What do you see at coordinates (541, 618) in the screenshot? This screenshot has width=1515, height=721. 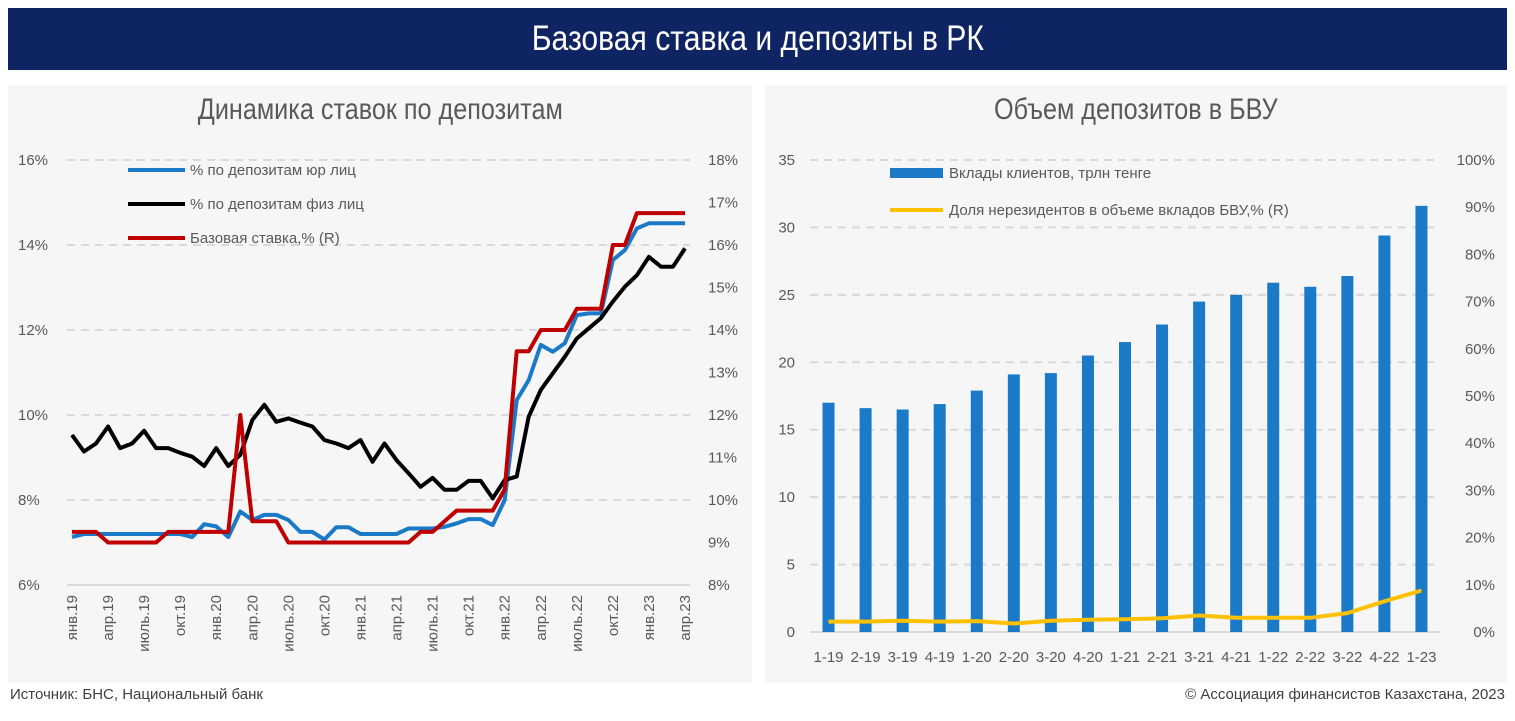 I see `x-axis-tick: апр.22` at bounding box center [541, 618].